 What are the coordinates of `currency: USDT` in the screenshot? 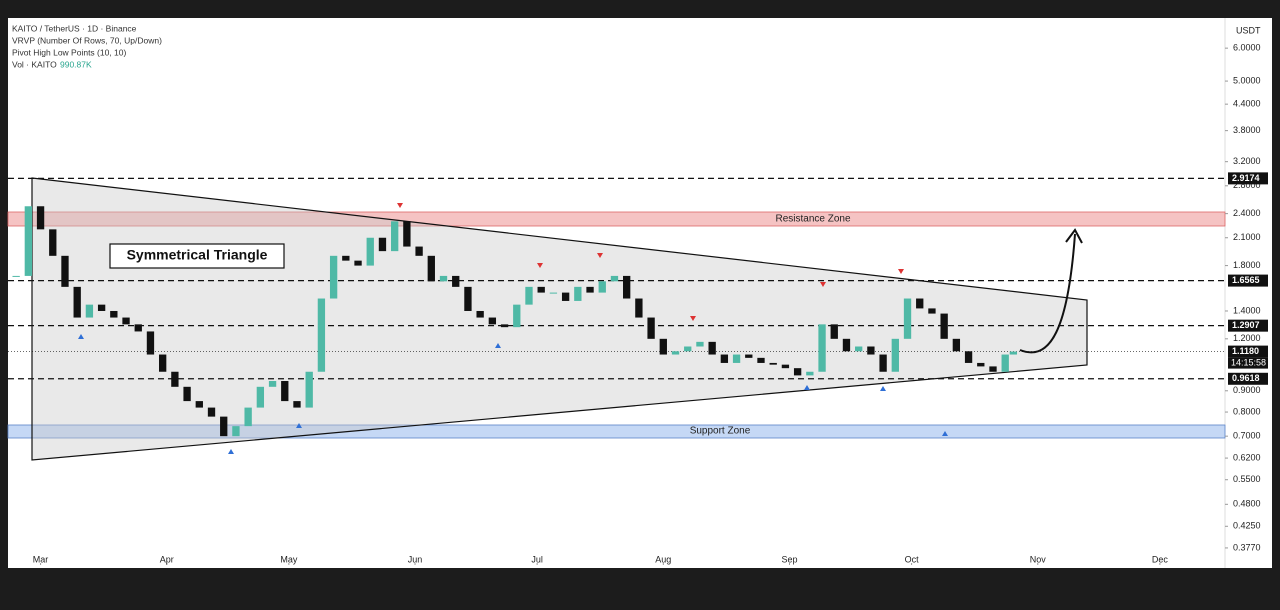 It's located at (1248, 30).